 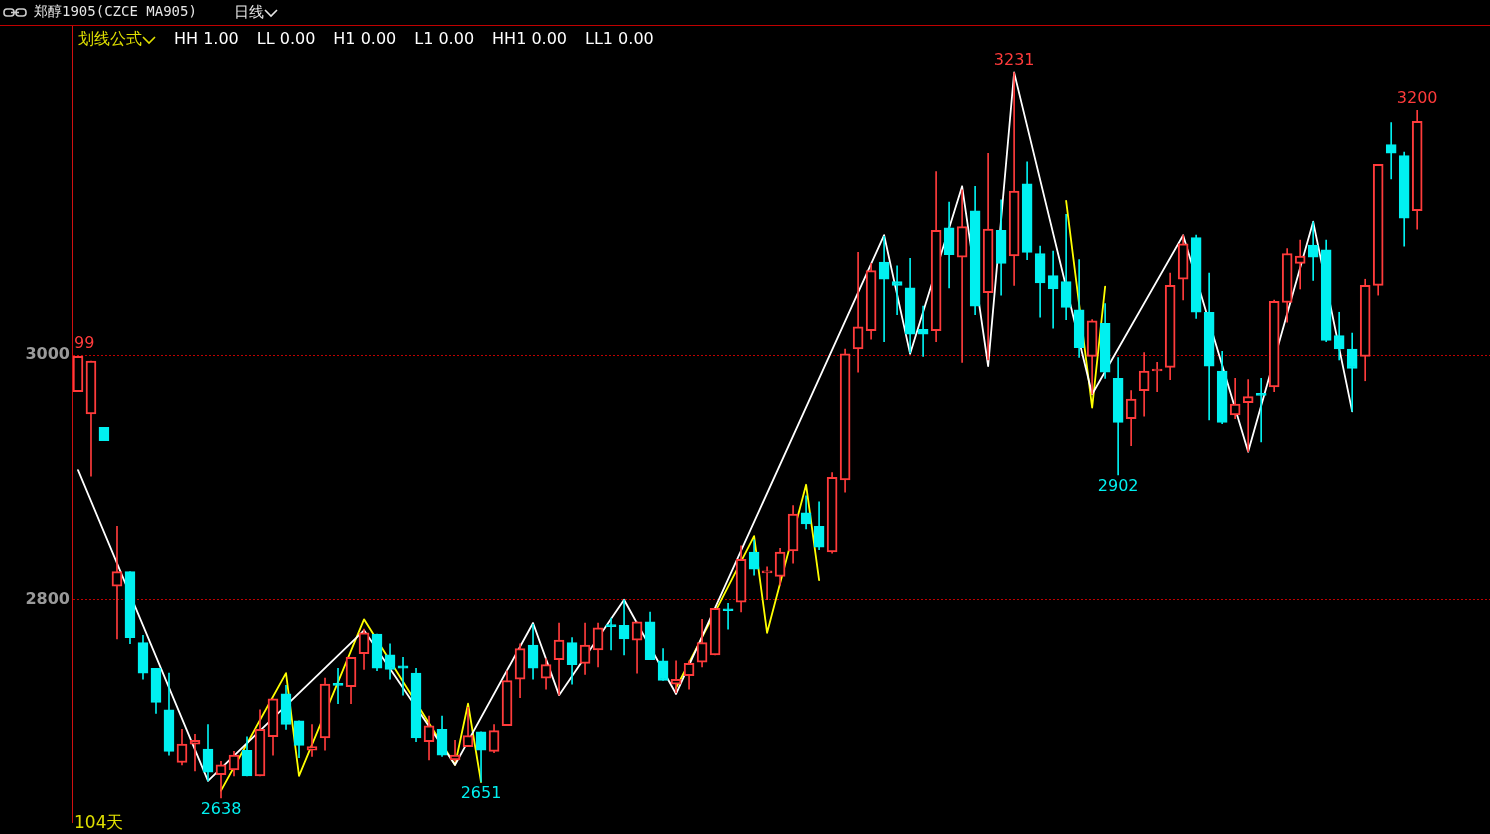 I want to click on y-tick-label: 2800, so click(x=47, y=598).